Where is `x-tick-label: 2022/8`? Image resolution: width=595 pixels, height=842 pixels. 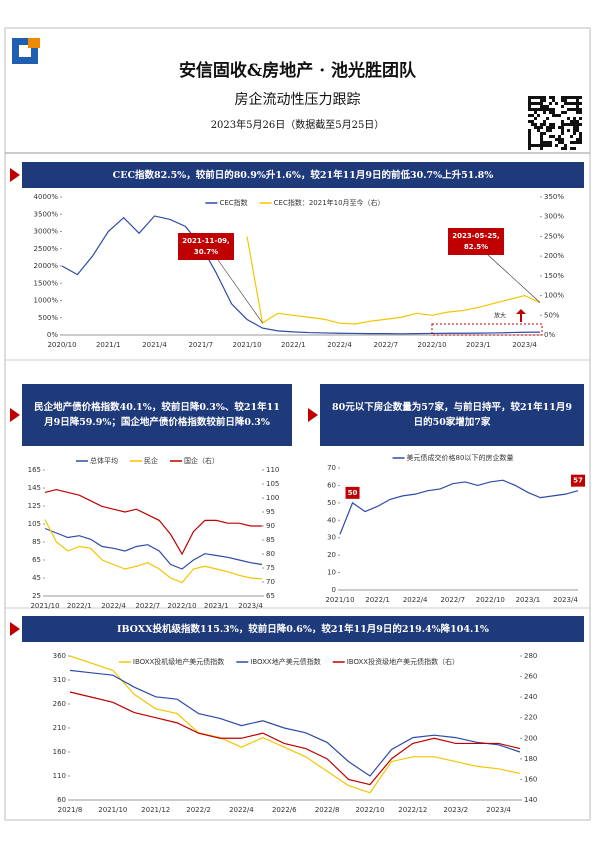 x-tick-label: 2022/8 is located at coordinates (327, 810).